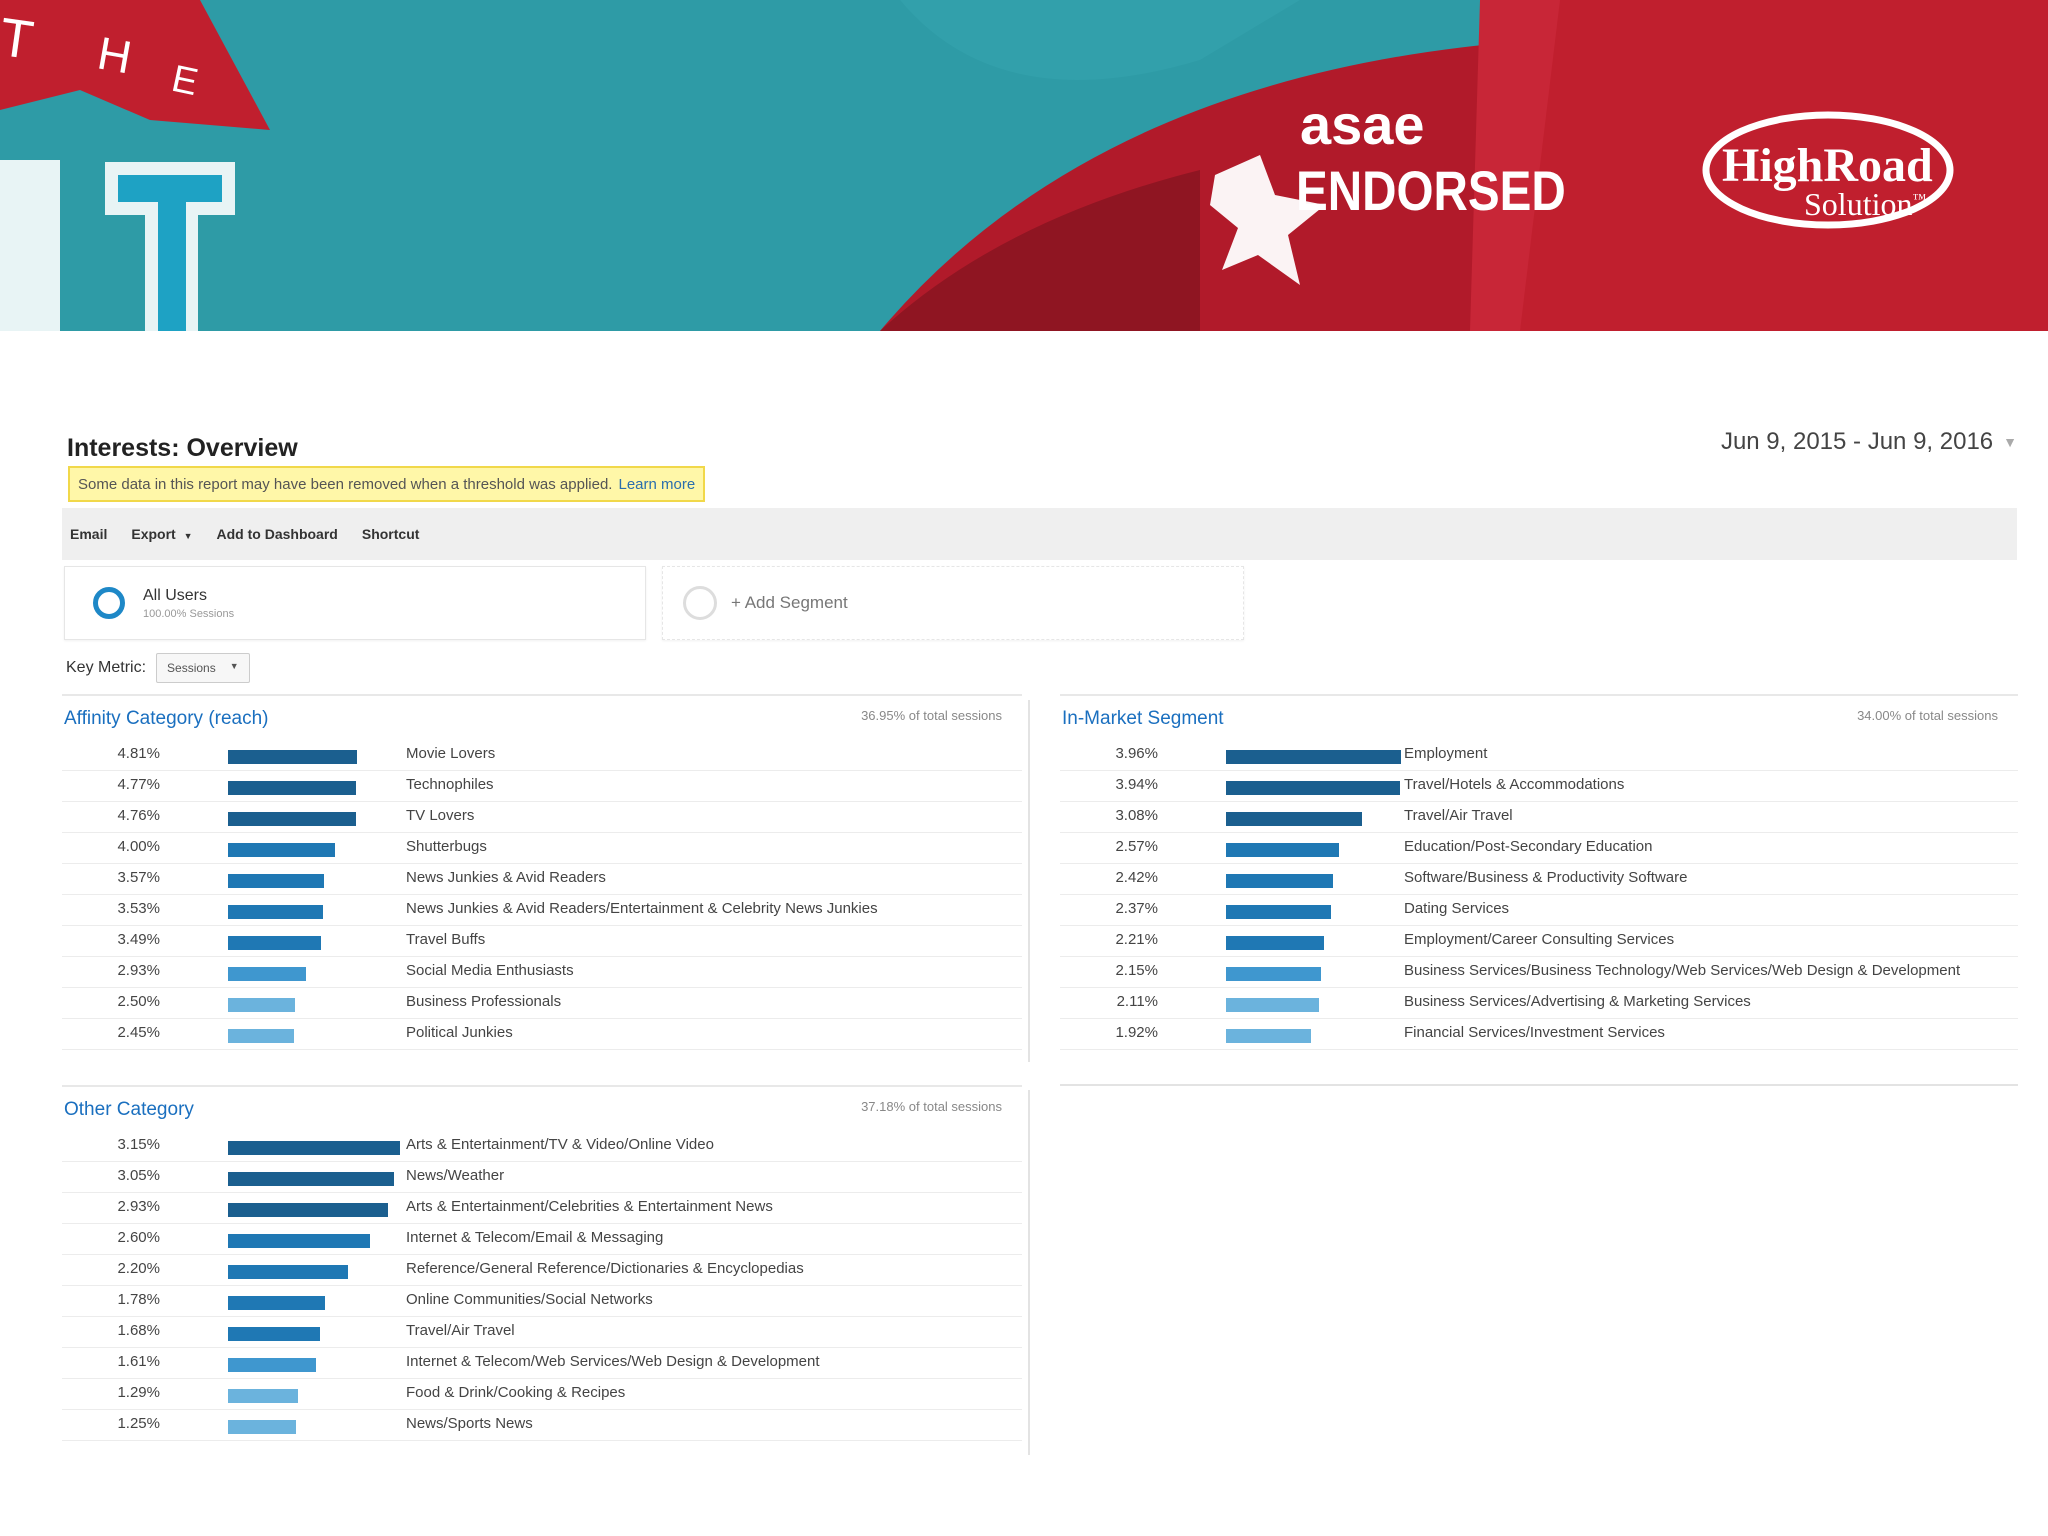 This screenshot has width=2048, height=1536. Describe the element at coordinates (542, 1177) in the screenshot. I see `table-row: 3.05% News/Weather` at that location.